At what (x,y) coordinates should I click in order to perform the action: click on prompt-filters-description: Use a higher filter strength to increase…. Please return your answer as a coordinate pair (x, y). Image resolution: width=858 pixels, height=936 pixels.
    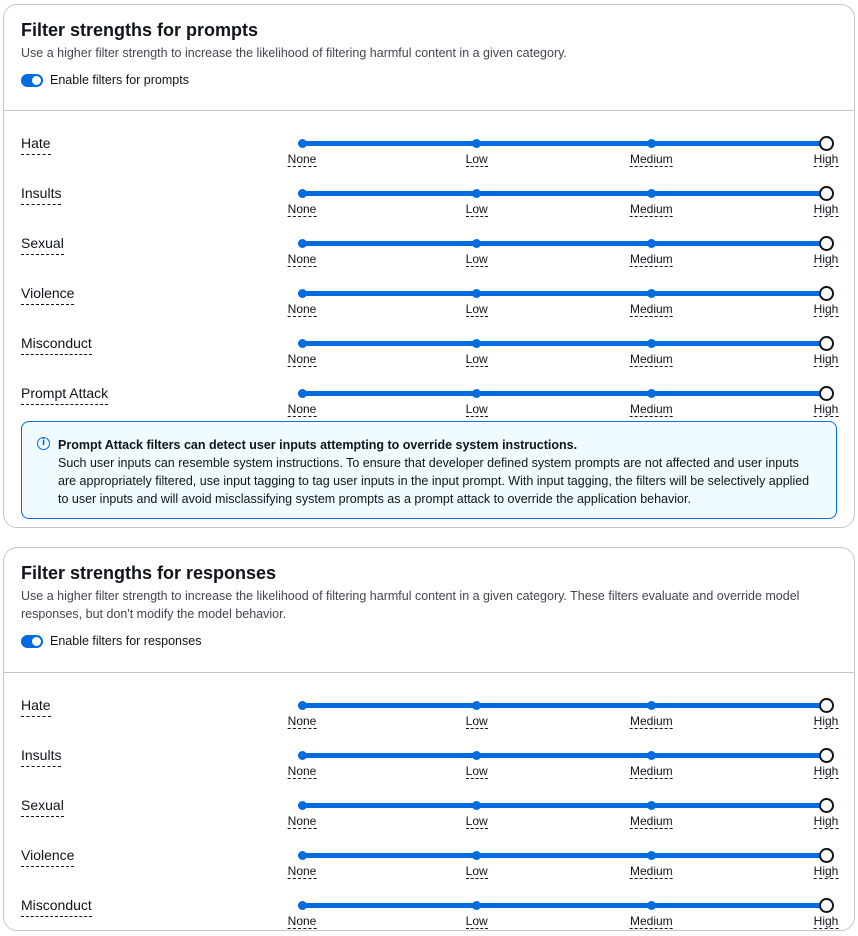
    Looking at the image, I should click on (294, 53).